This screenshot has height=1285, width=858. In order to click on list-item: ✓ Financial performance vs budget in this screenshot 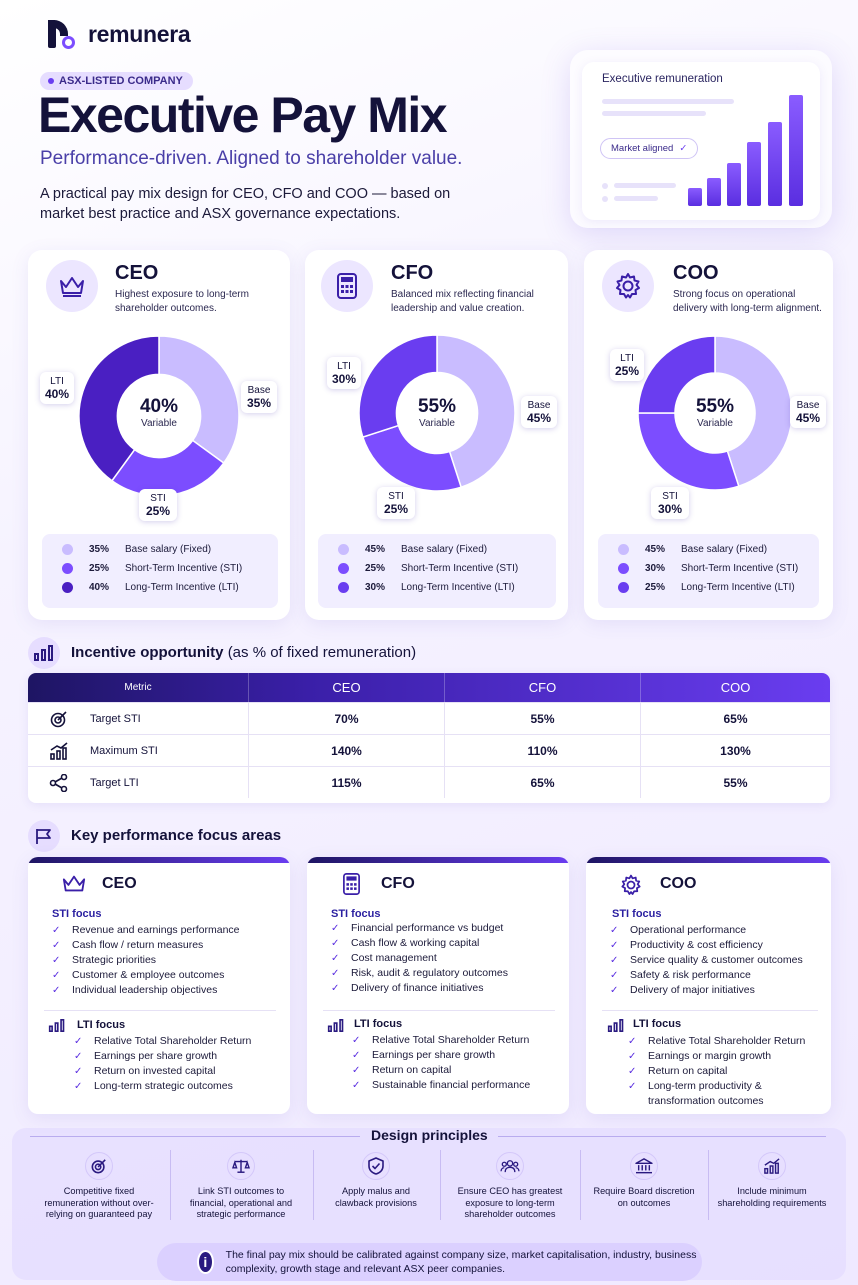, I will do `click(446, 928)`.